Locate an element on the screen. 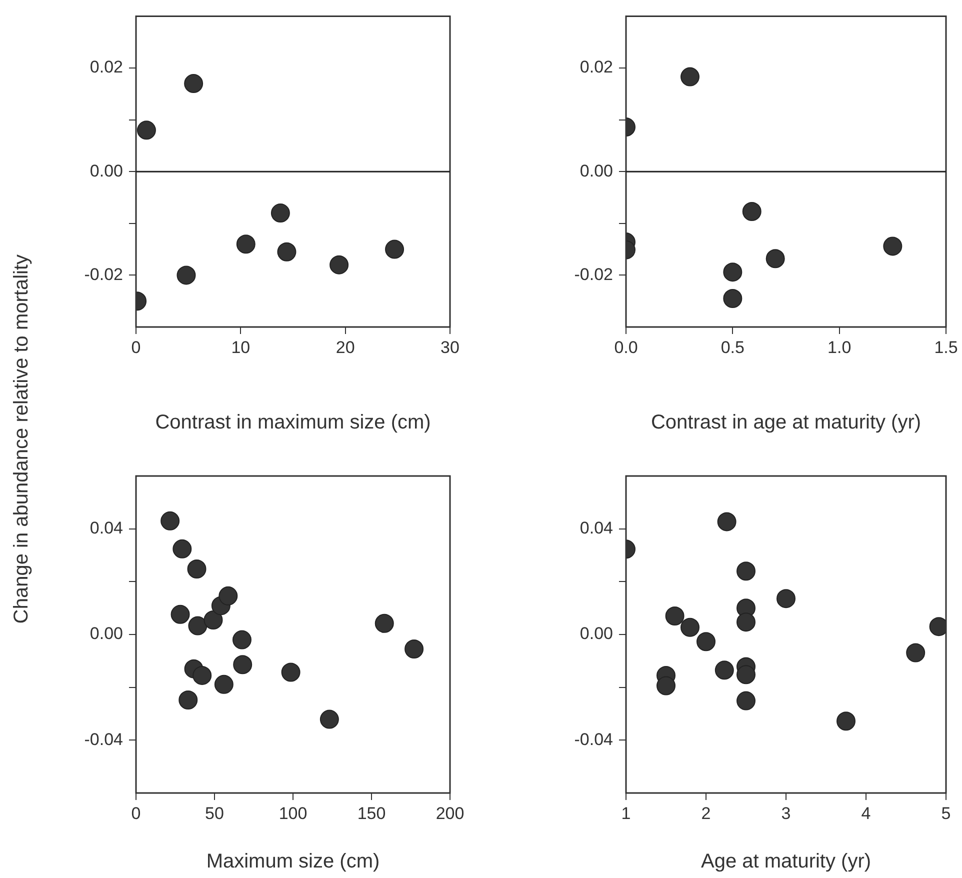 The height and width of the screenshot is (878, 962). x-tick-label: 4 is located at coordinates (866, 813).